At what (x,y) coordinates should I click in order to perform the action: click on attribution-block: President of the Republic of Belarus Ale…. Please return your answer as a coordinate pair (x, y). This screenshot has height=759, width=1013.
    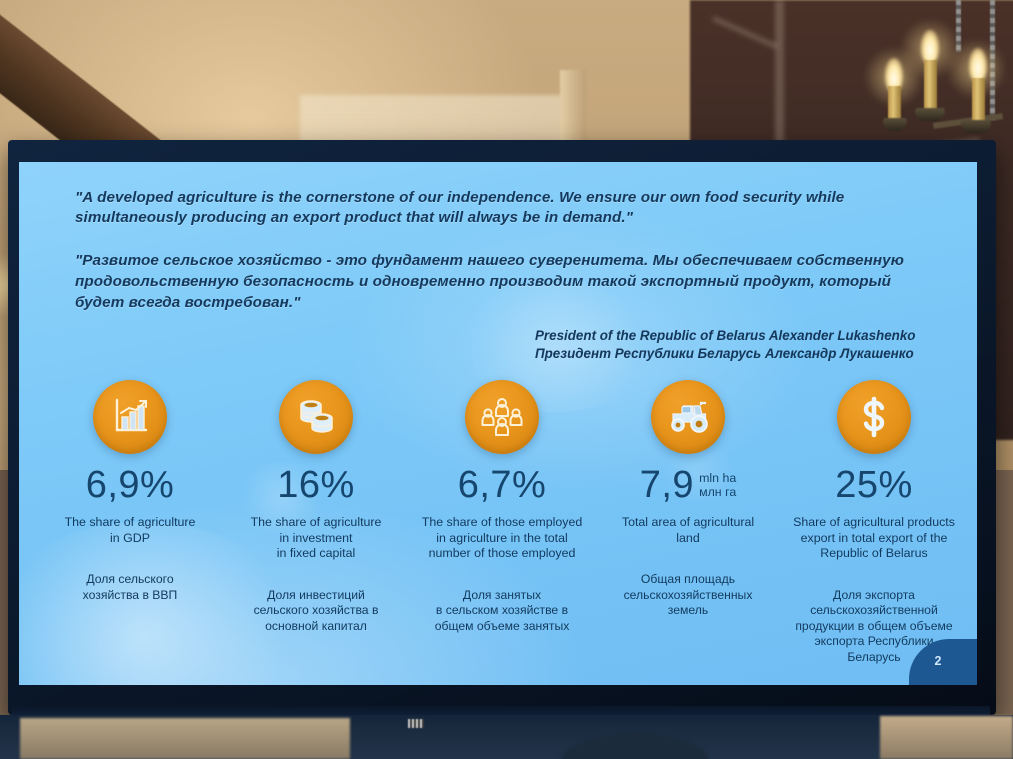
    Looking at the image, I should click on (509, 345).